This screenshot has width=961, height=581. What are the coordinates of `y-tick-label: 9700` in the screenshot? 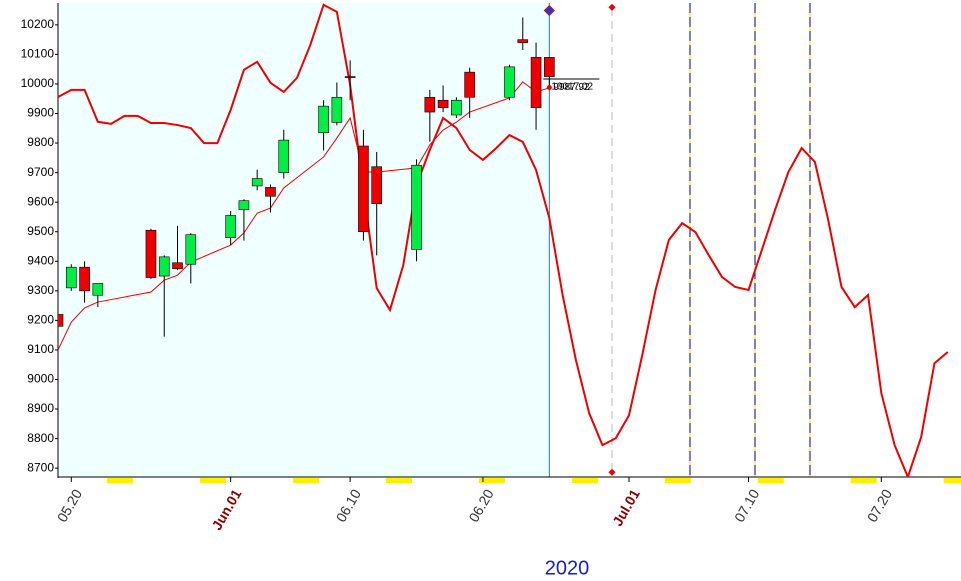 It's located at (40, 172).